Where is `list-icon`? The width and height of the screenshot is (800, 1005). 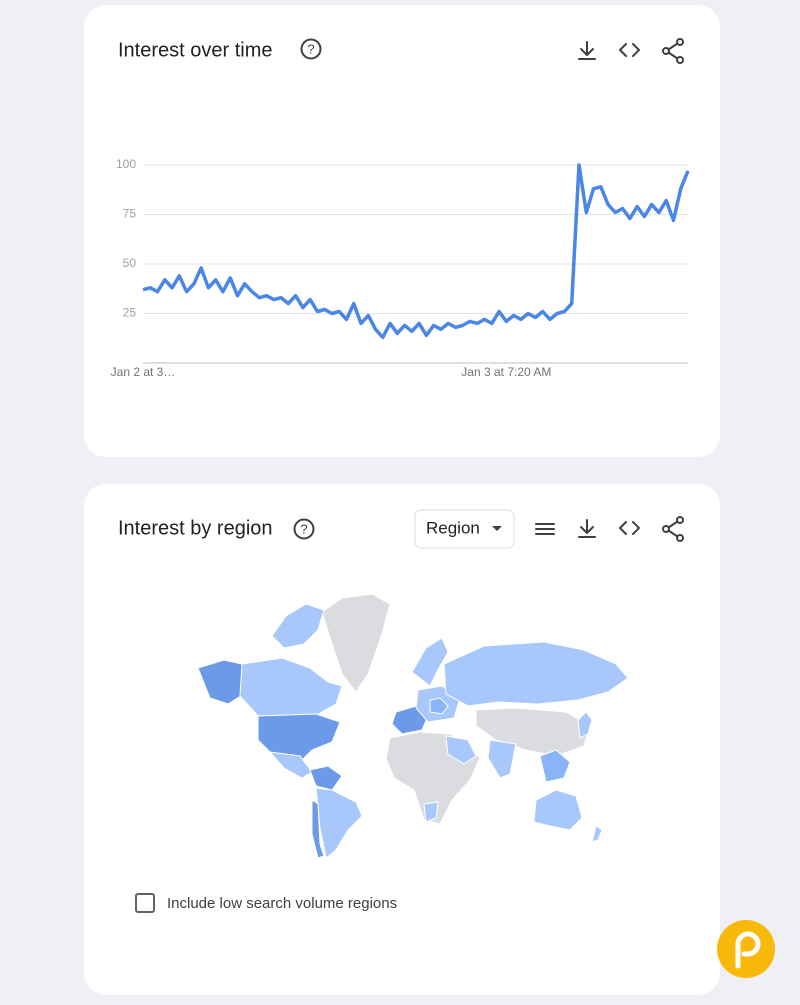 list-icon is located at coordinates (545, 529).